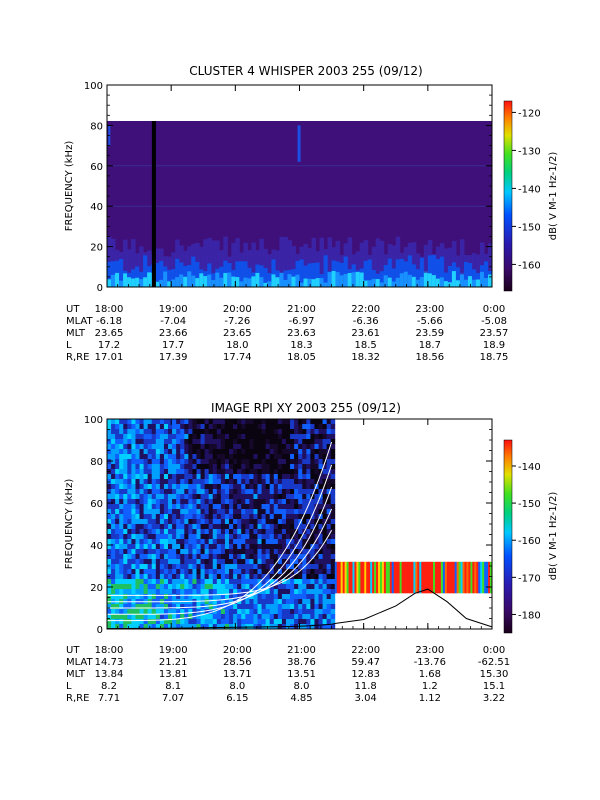 This screenshot has height=800, width=600. I want to click on panel-2-colorbar-label: dB( V M-1 Hz-1/2), so click(553, 536).